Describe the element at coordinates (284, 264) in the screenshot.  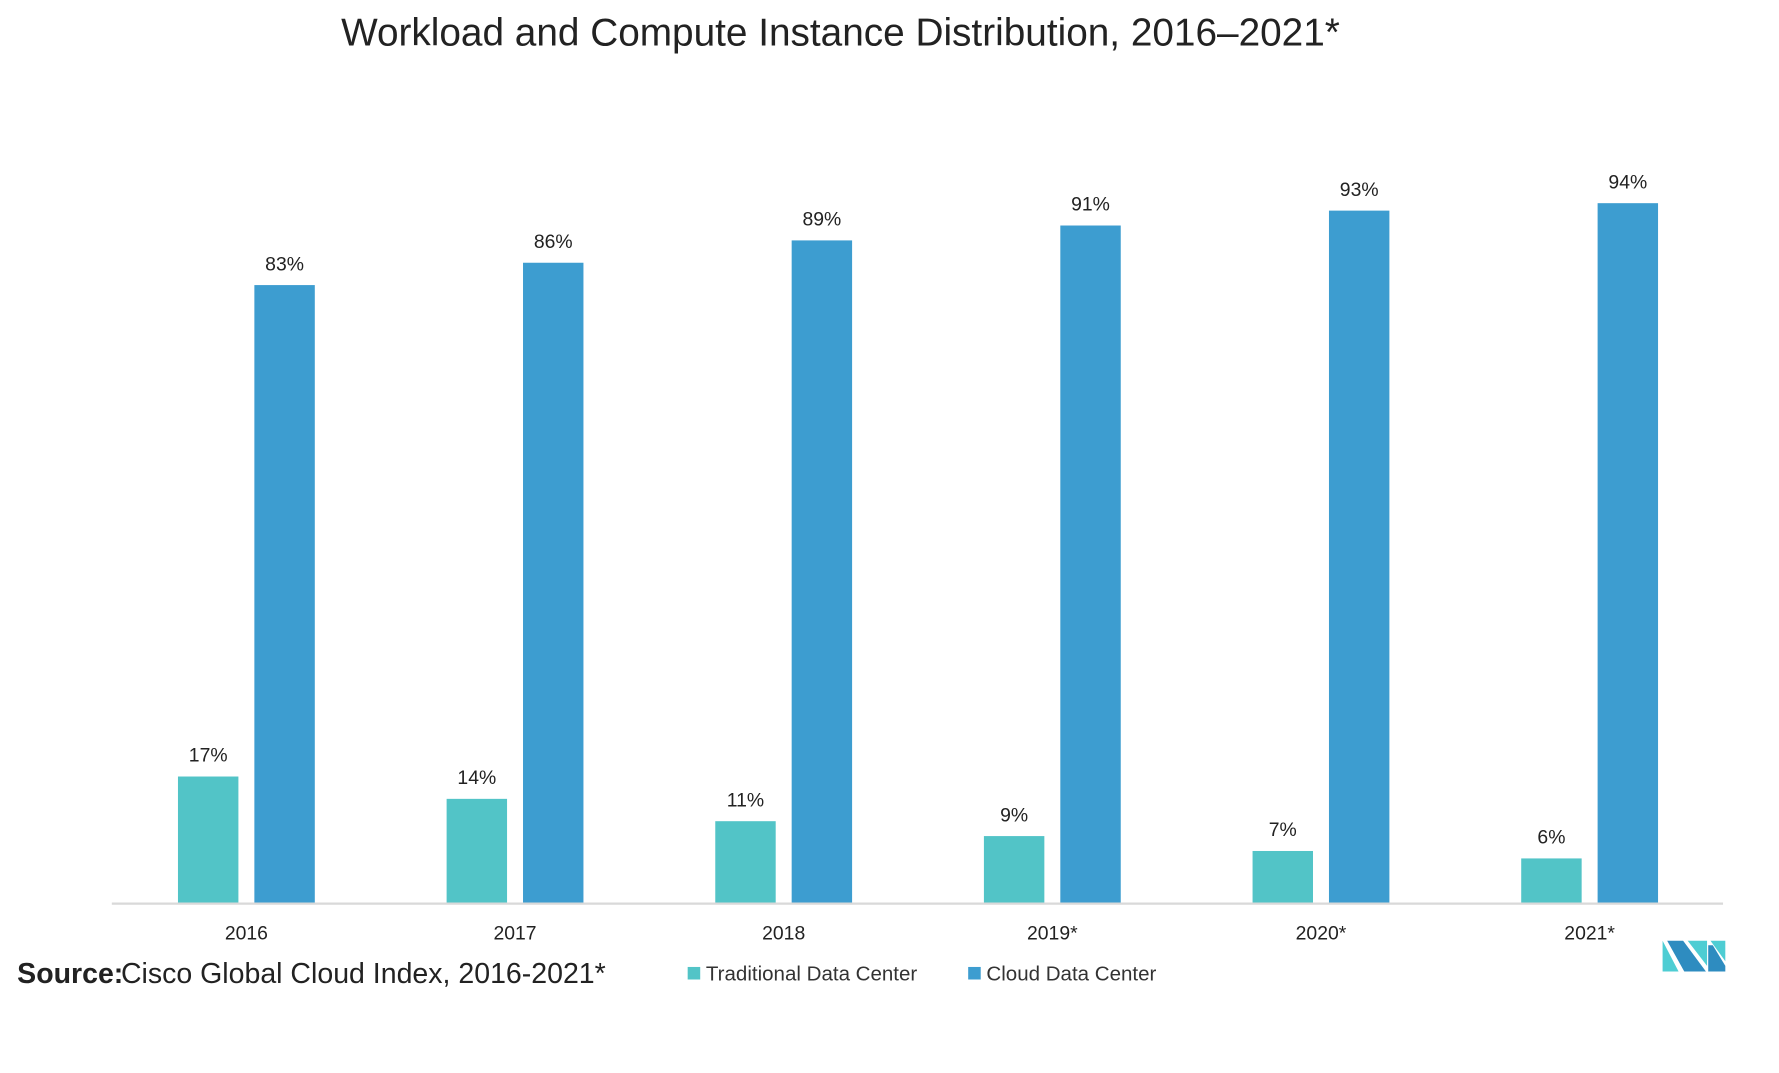
I see `data-label: 83%` at that location.